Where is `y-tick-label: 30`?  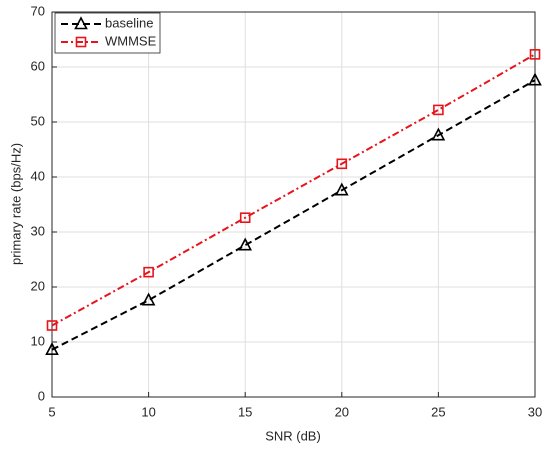
y-tick-label: 30 is located at coordinates (38, 230).